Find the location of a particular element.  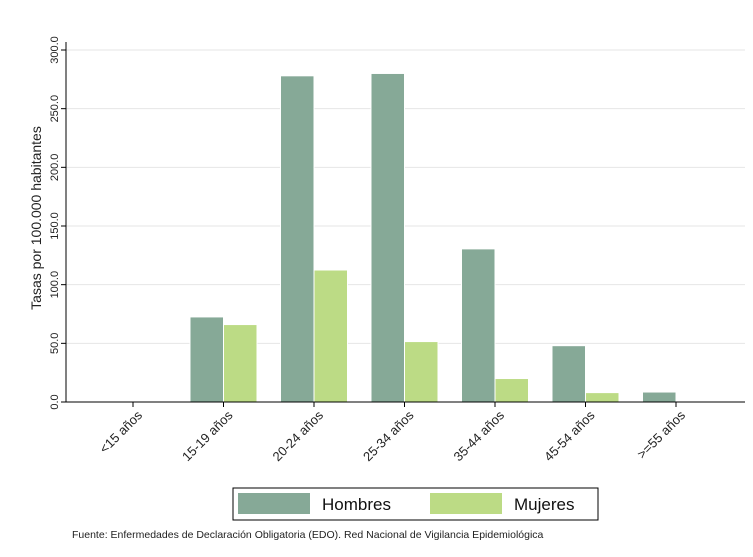

y-tick-label: 300.0 is located at coordinates (55, 50).